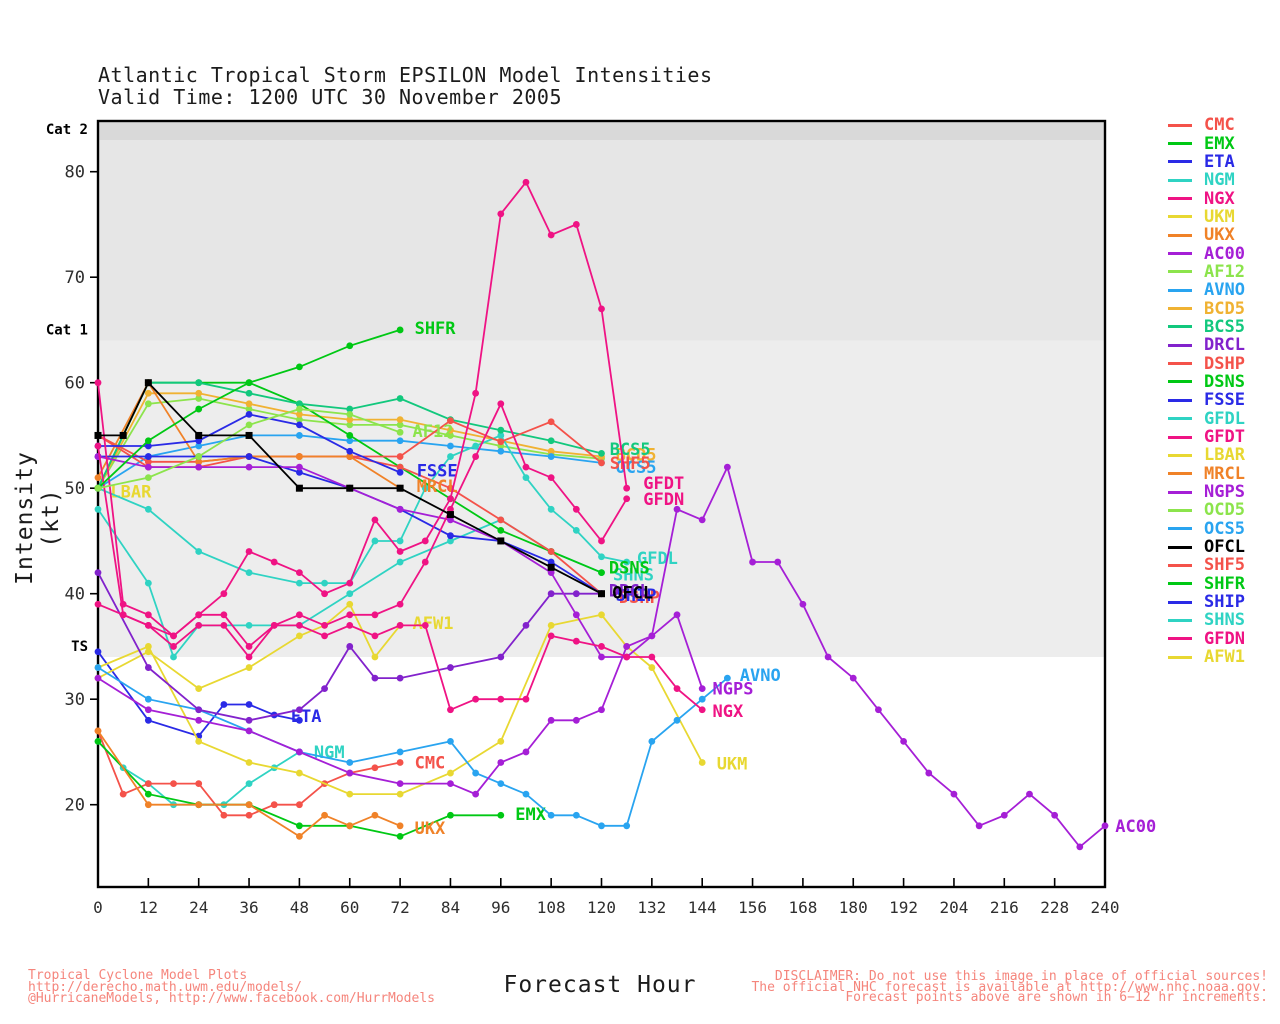  What do you see at coordinates (67, 130) in the screenshot?
I see `category-label-cat-2: Cat 2` at bounding box center [67, 130].